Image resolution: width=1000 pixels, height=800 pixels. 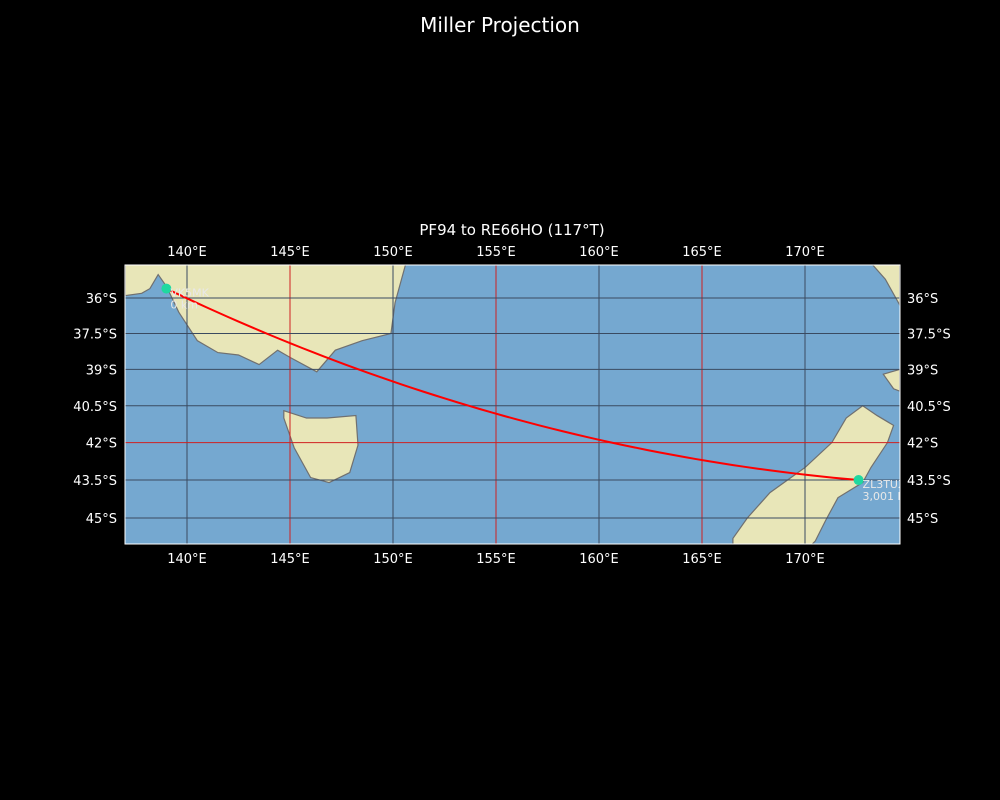 What do you see at coordinates (184, 305) in the screenshot?
I see `station-distance: 0 km` at bounding box center [184, 305].